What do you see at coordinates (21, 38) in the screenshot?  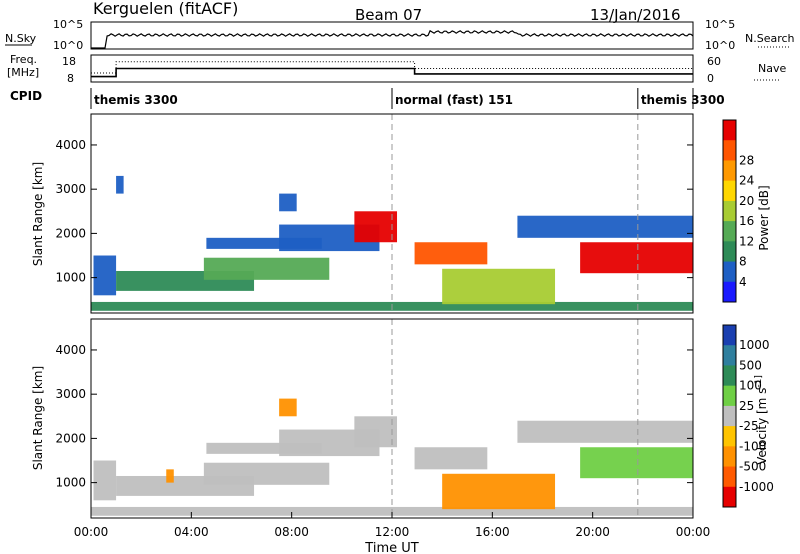 I see `noise-left-label: N.Sky` at bounding box center [21, 38].